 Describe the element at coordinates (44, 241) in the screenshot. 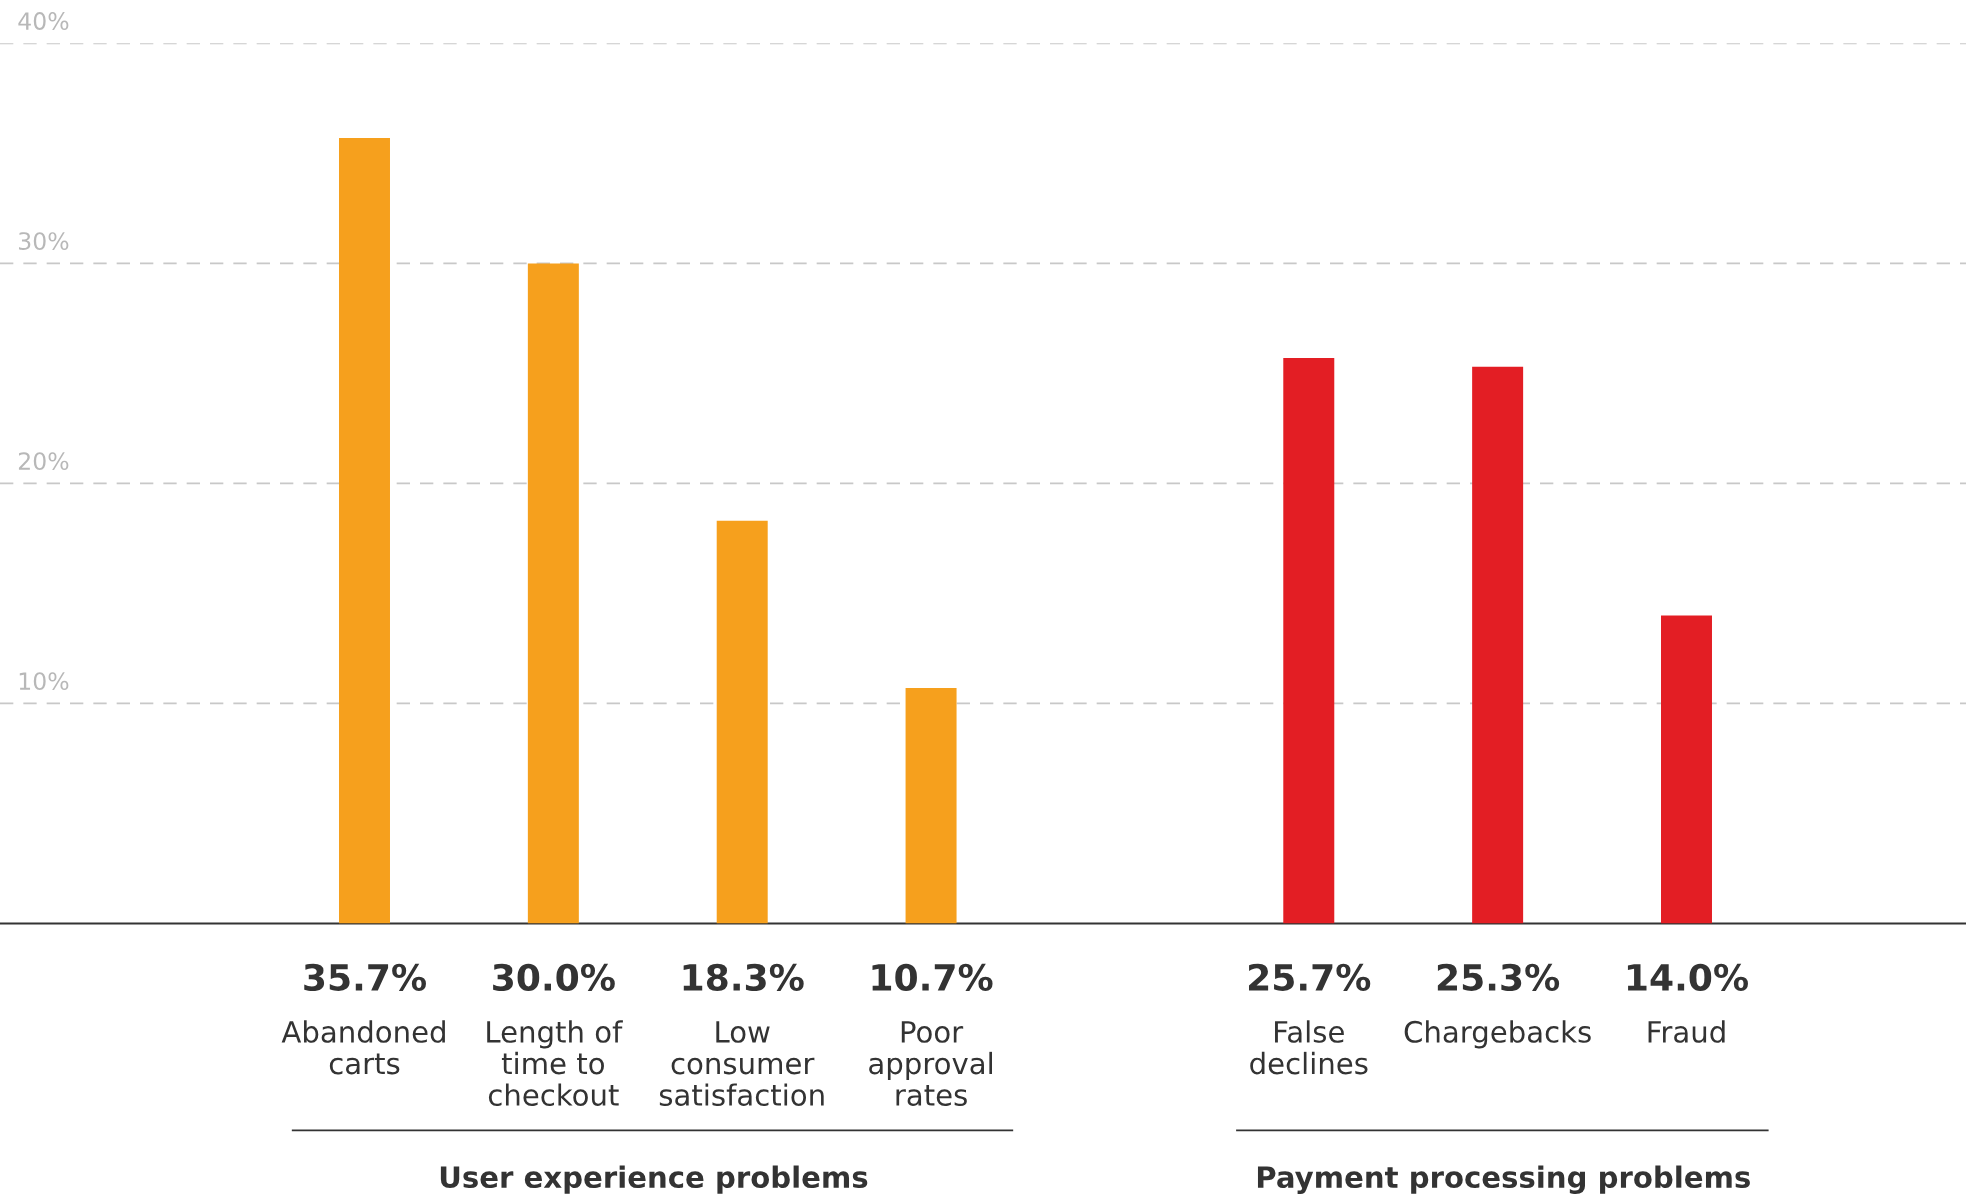

I see `y-tick-label: 30%` at that location.